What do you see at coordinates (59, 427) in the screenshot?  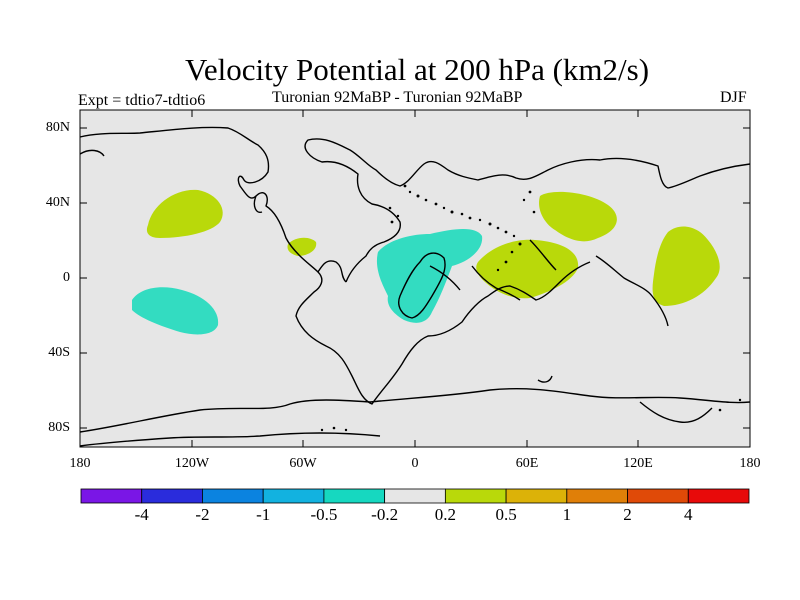 I see `lat-tick-label: 80S` at bounding box center [59, 427].